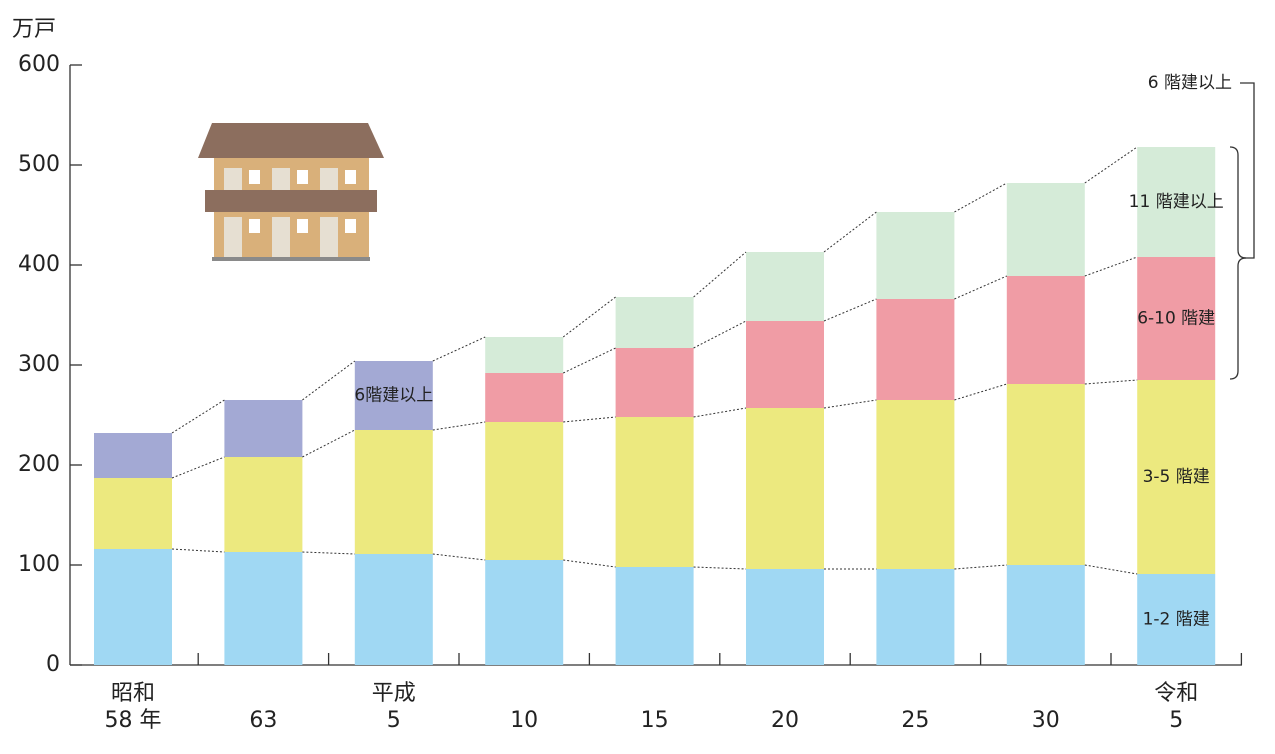  I want to click on legend-label: 11 階建以上, so click(1176, 202).